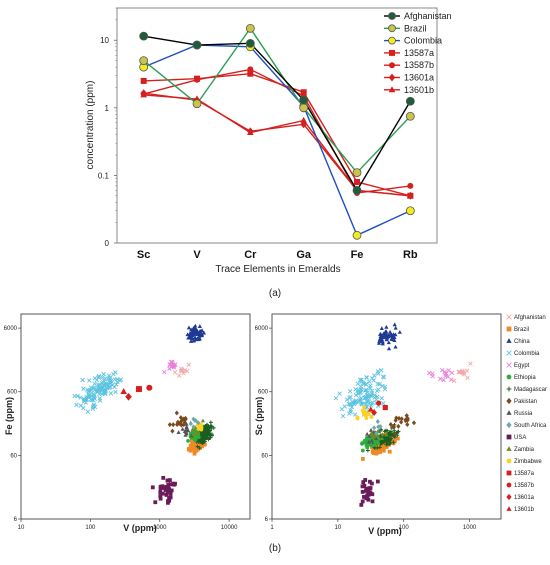  I want to click on legend-entry-label: Russia, so click(523, 414).